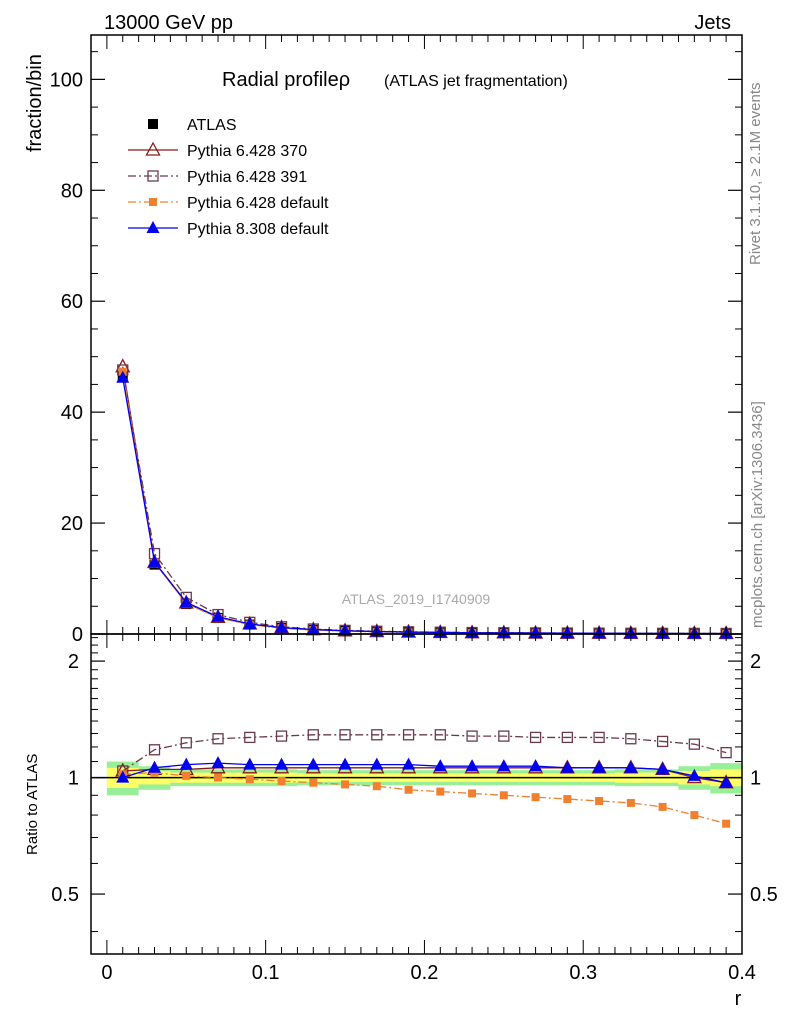 This screenshot has width=786, height=1024. I want to click on legend-label: Pythia 6.428 391, so click(247, 177).